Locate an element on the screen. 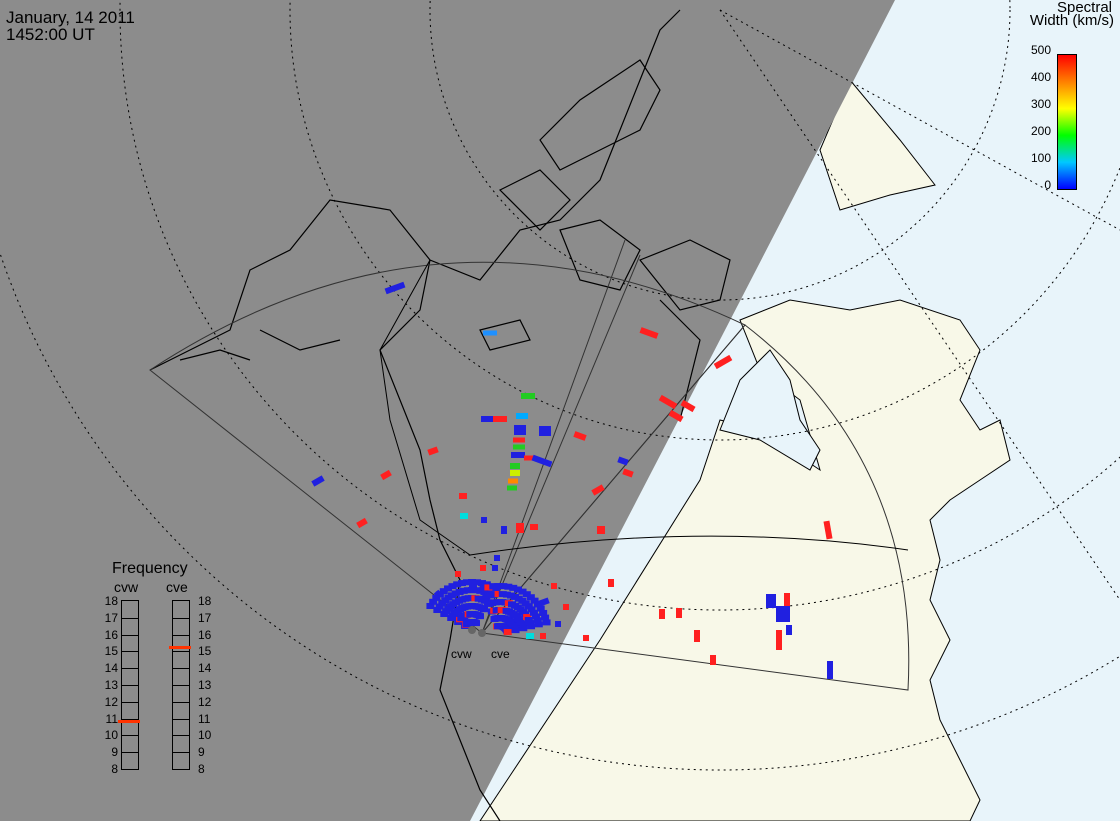  cvw-frequency-tick: 17 is located at coordinates (108, 618).